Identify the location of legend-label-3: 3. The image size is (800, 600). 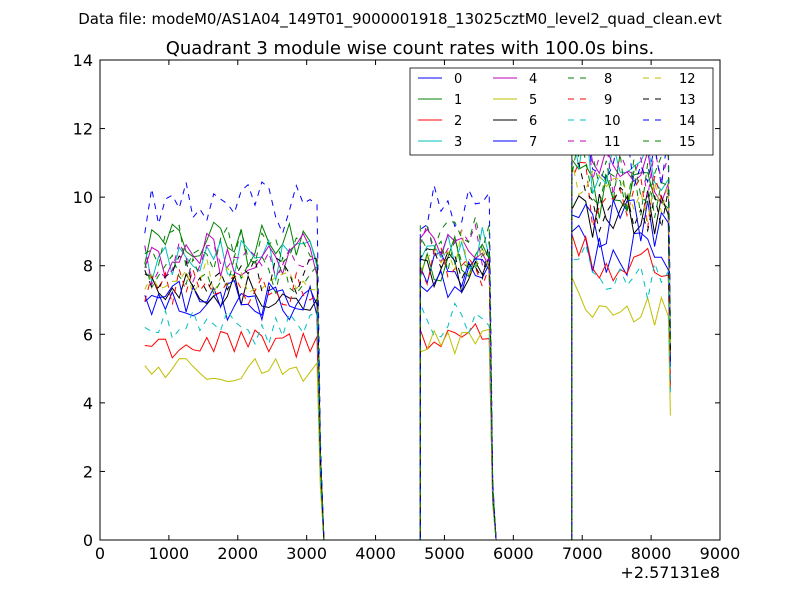
(458, 142).